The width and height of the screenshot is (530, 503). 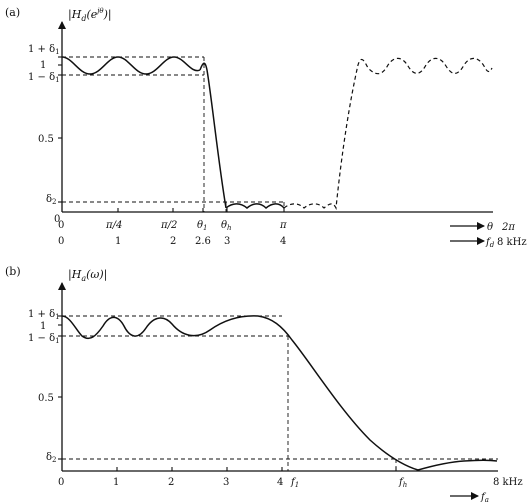 I want to click on panel-a-fd-4: 4, so click(x=283, y=241).